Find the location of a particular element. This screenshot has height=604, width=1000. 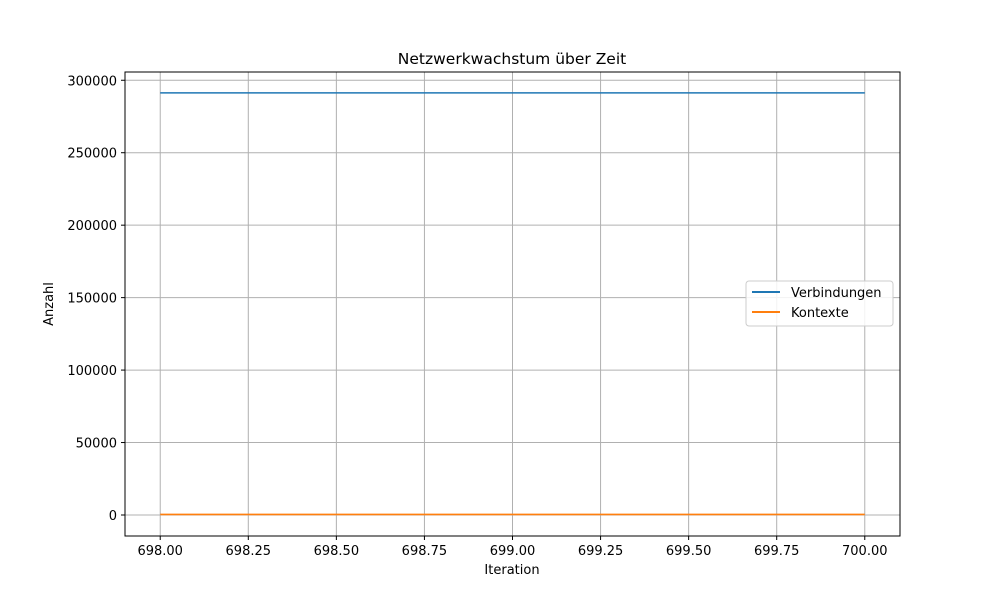

x-tick-label: 699.50 is located at coordinates (689, 551).